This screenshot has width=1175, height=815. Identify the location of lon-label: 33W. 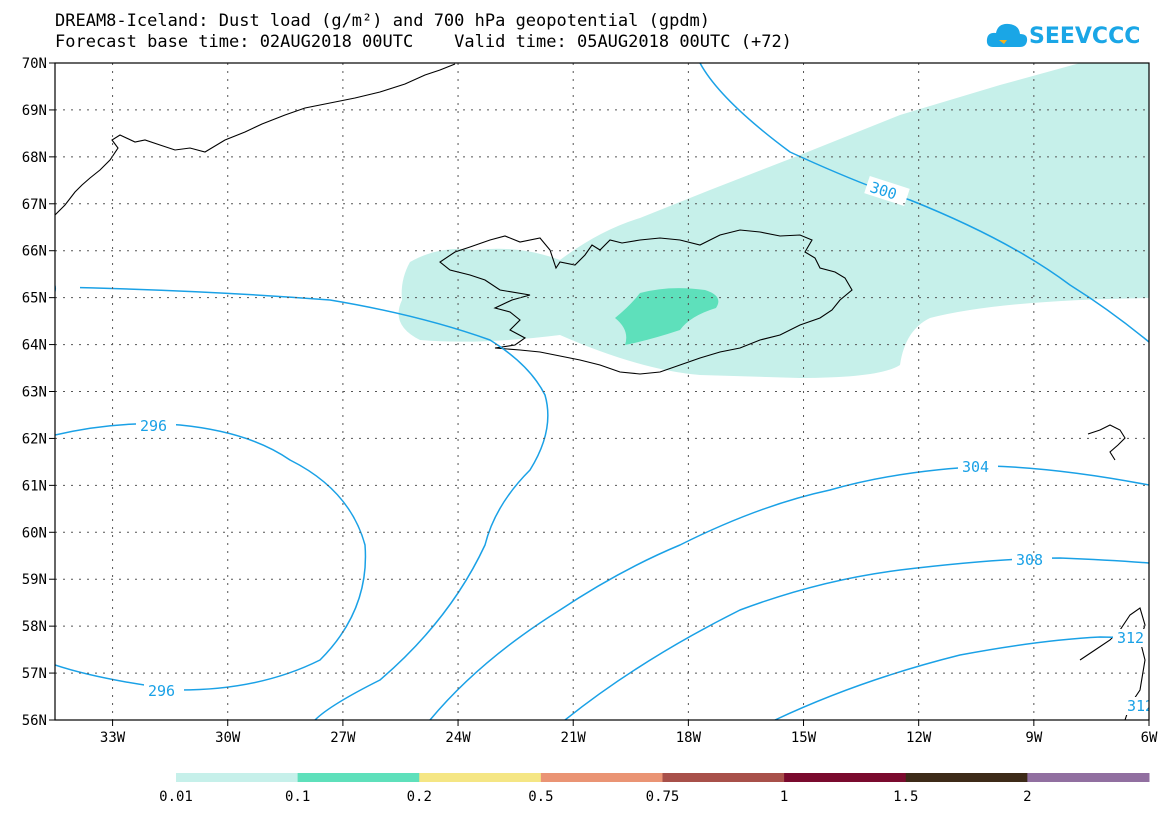
(113, 738).